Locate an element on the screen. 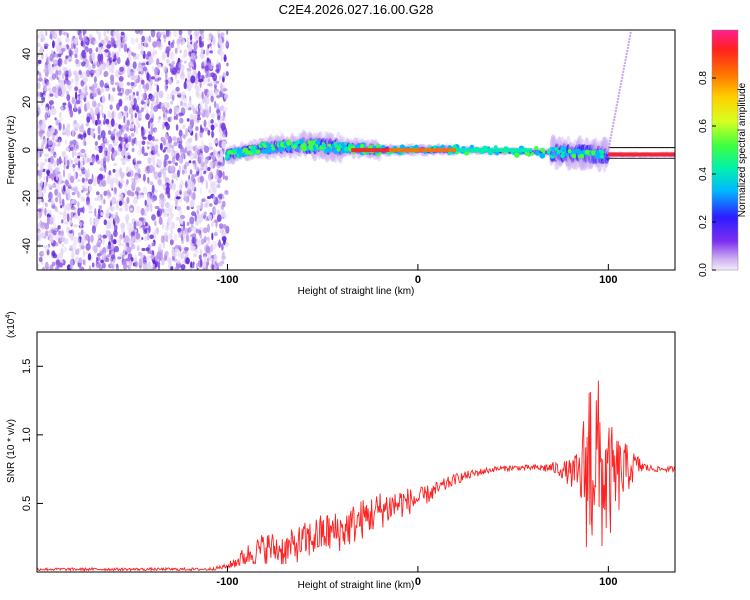  trace-band is located at coordinates (370, 150).